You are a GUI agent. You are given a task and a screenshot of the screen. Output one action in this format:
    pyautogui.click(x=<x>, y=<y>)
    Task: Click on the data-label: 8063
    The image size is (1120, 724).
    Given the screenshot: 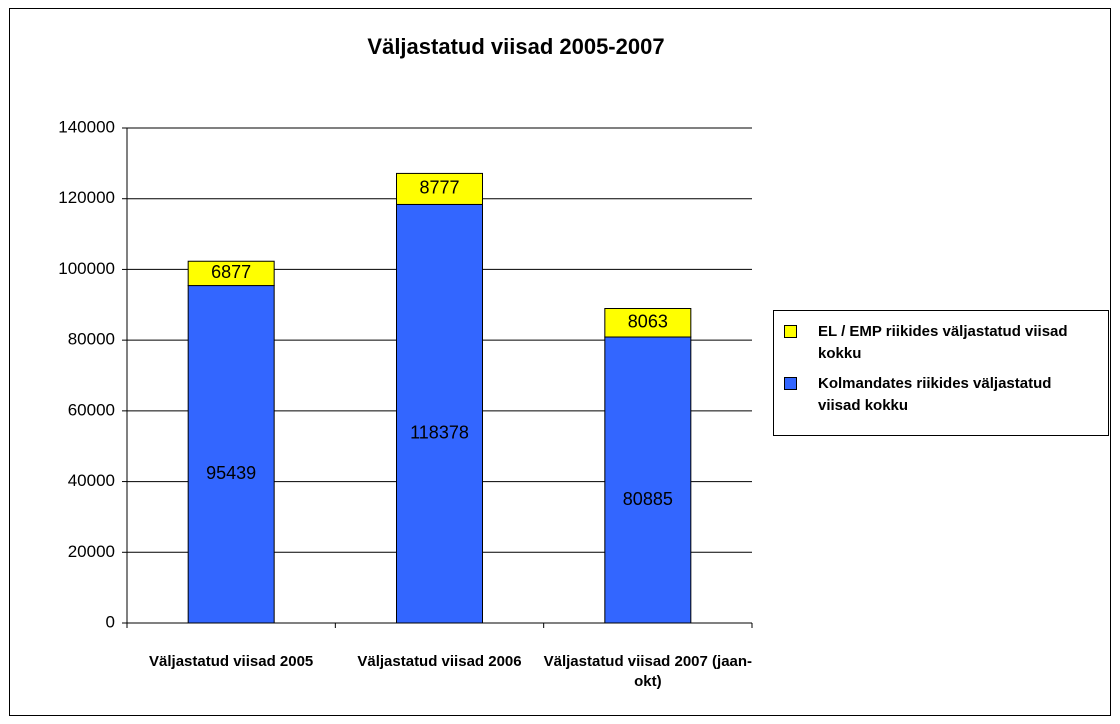 What is the action you would take?
    pyautogui.click(x=648, y=322)
    